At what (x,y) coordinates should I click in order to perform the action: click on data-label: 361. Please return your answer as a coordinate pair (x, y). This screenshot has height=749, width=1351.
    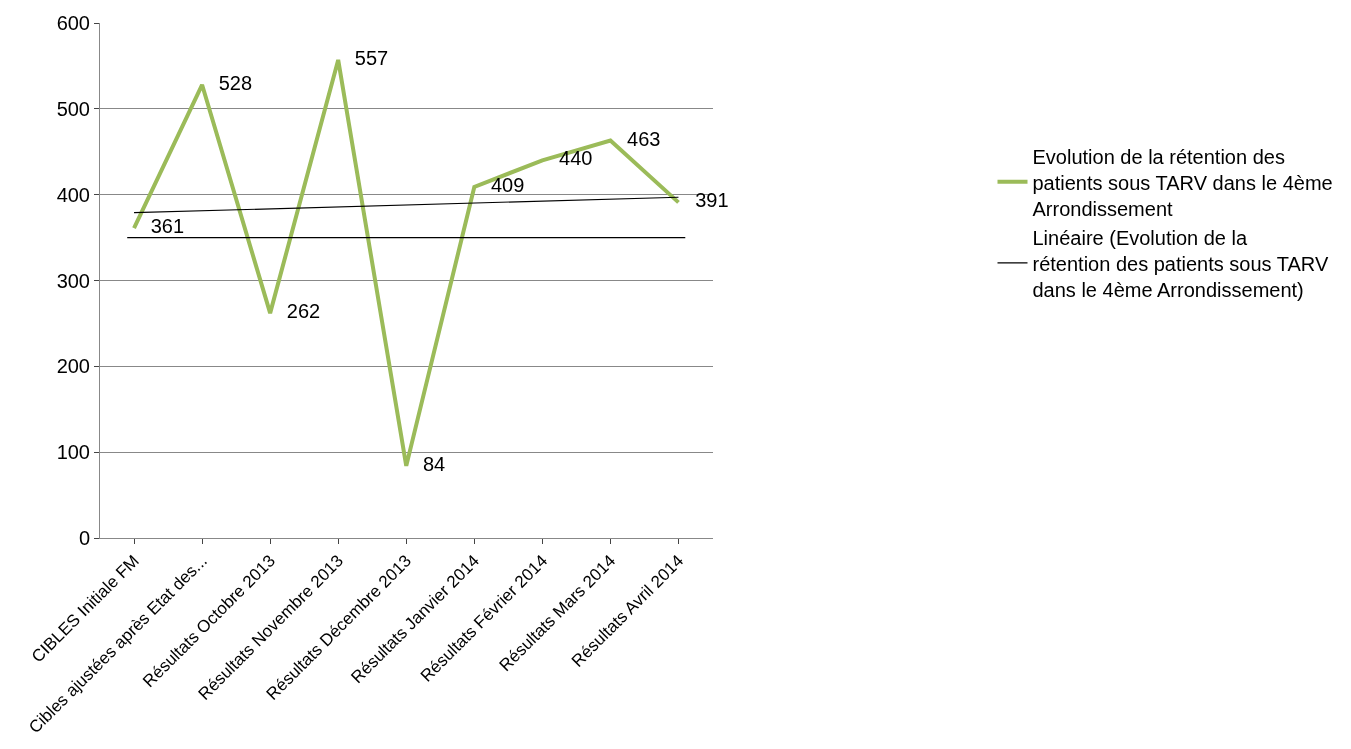
    Looking at the image, I should click on (159, 226).